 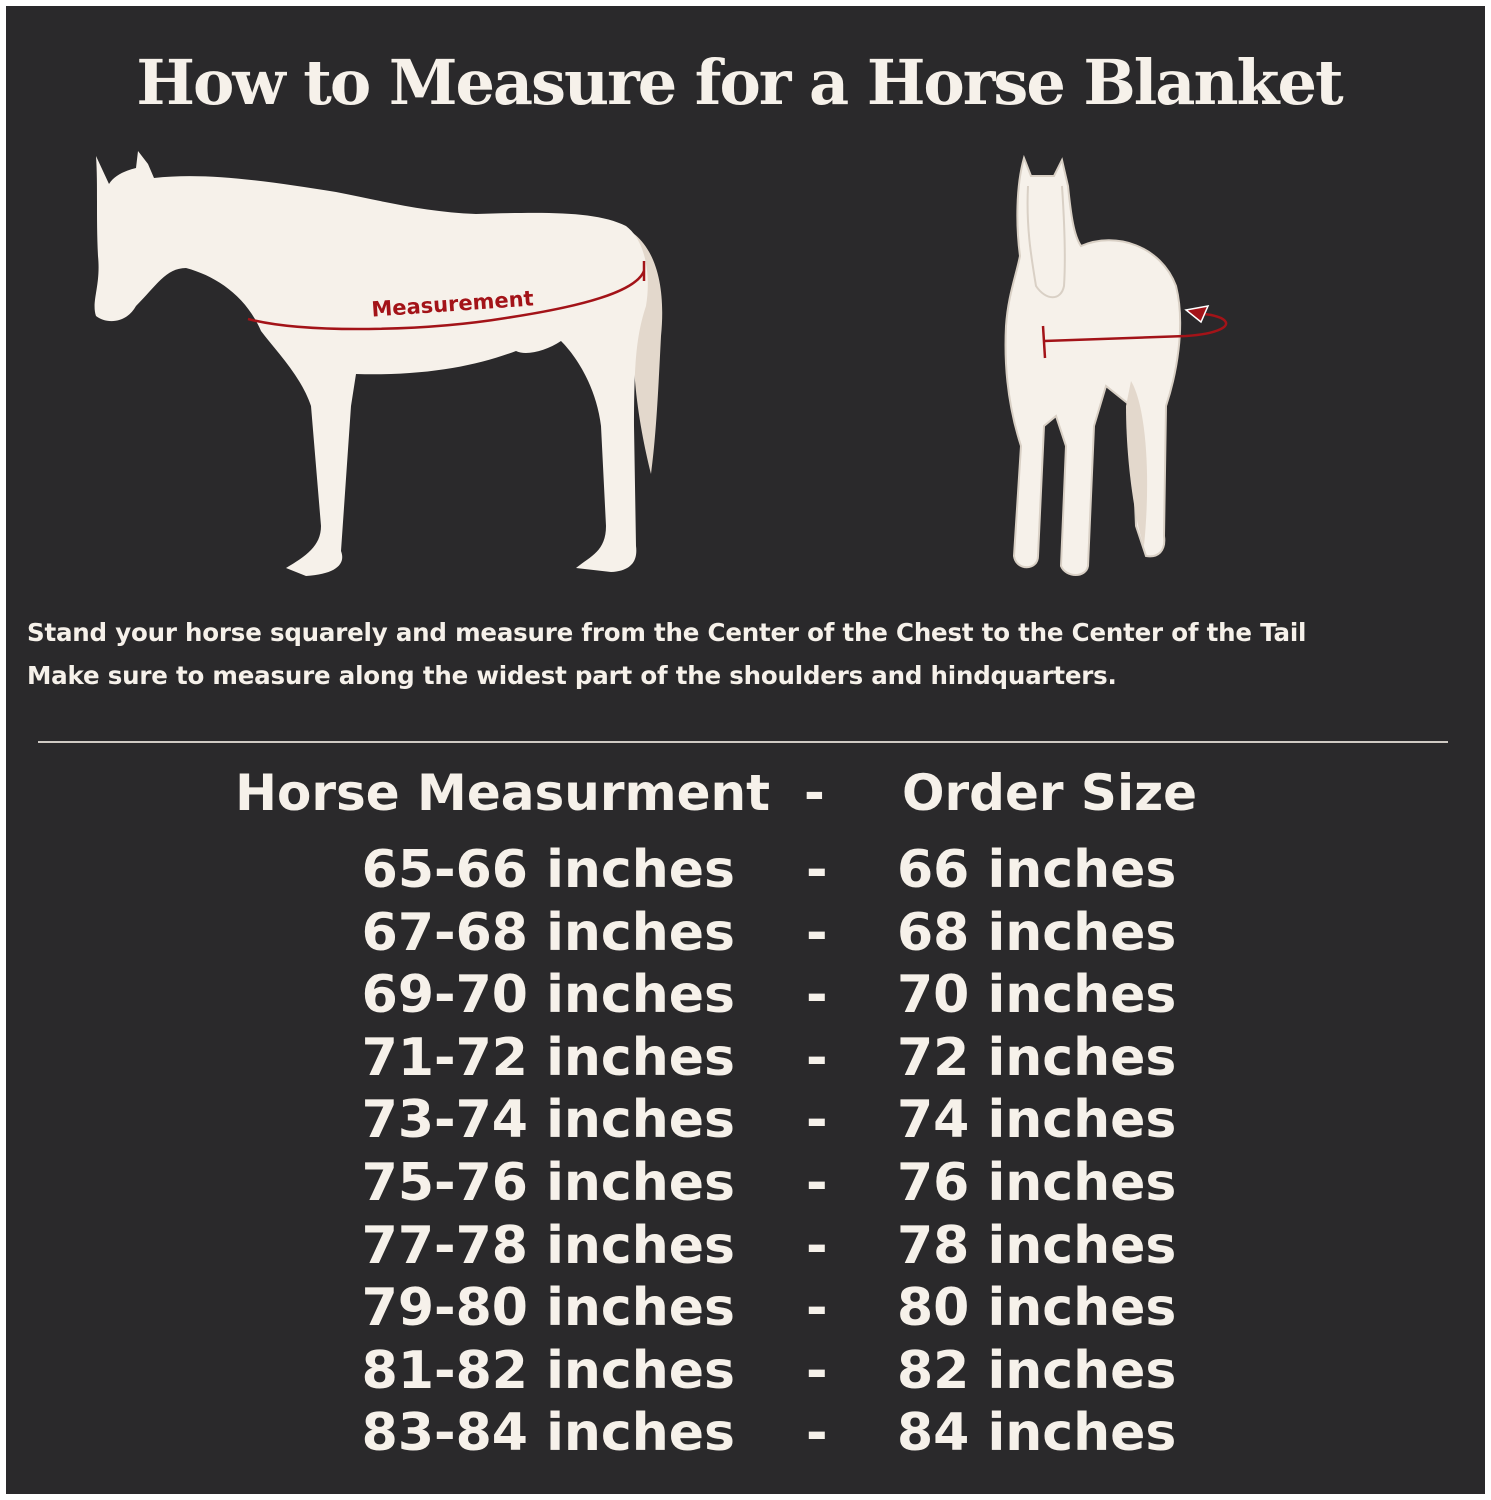 What do you see at coordinates (548, 1183) in the screenshot?
I see `row-measurement: 75-76 inches` at bounding box center [548, 1183].